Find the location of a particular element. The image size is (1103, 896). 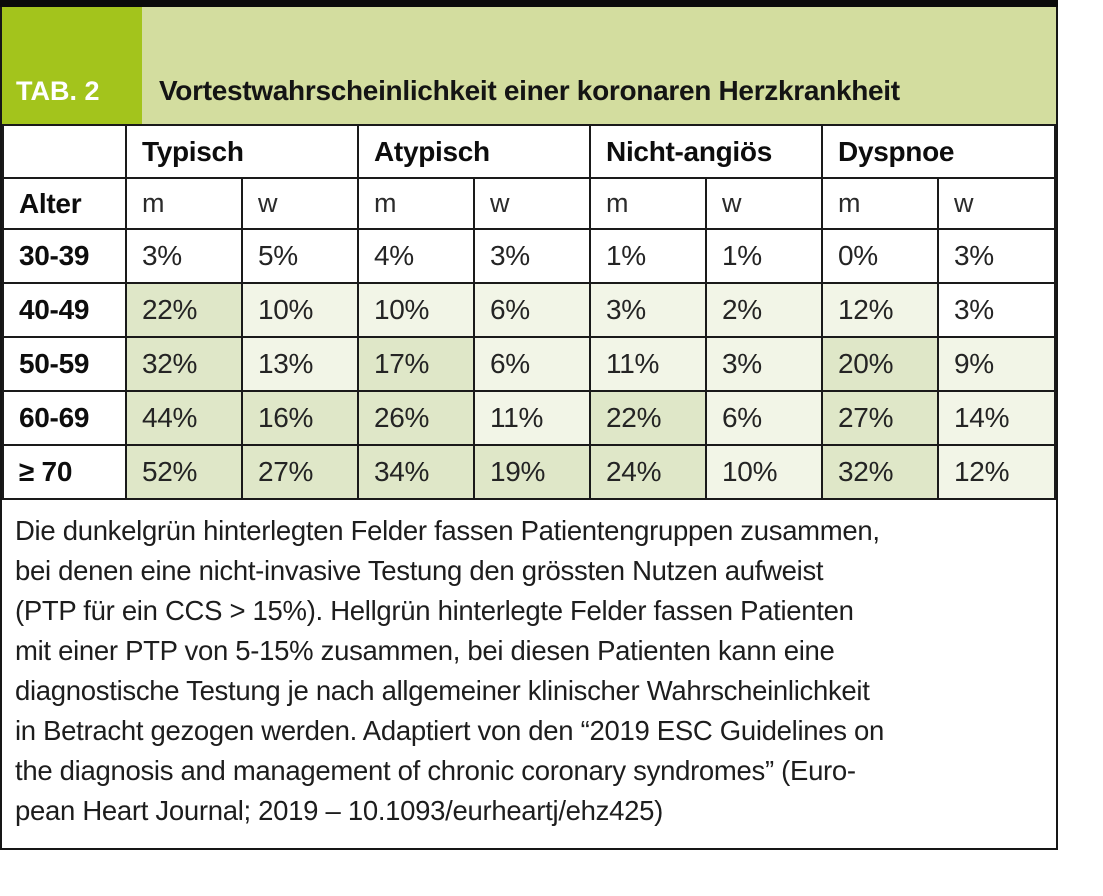

table-row: ≥ 70 52% 27% 34% 19% 24% 10% 32% 12% is located at coordinates (529, 472).